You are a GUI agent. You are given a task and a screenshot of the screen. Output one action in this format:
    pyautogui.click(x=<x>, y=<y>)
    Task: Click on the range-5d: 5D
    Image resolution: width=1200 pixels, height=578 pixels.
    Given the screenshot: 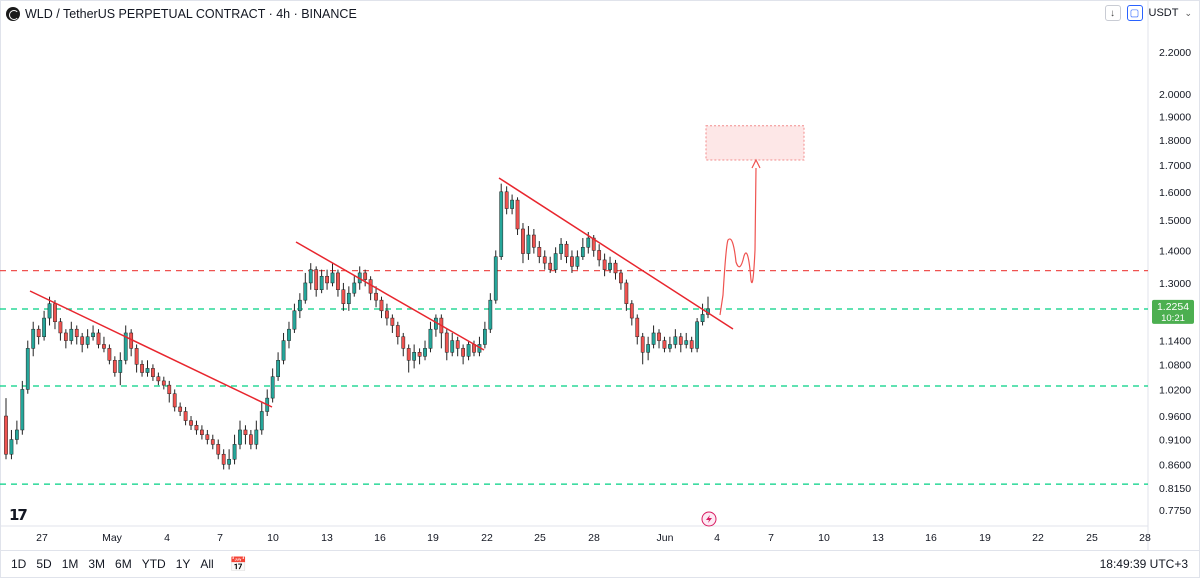 What is the action you would take?
    pyautogui.click(x=44, y=564)
    